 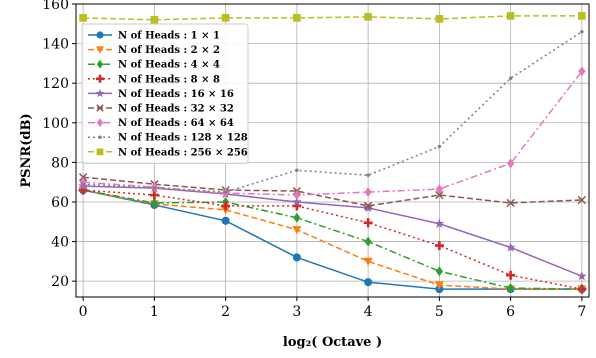 What do you see at coordinates (368, 312) in the screenshot?
I see `x-tick-label: 4` at bounding box center [368, 312].